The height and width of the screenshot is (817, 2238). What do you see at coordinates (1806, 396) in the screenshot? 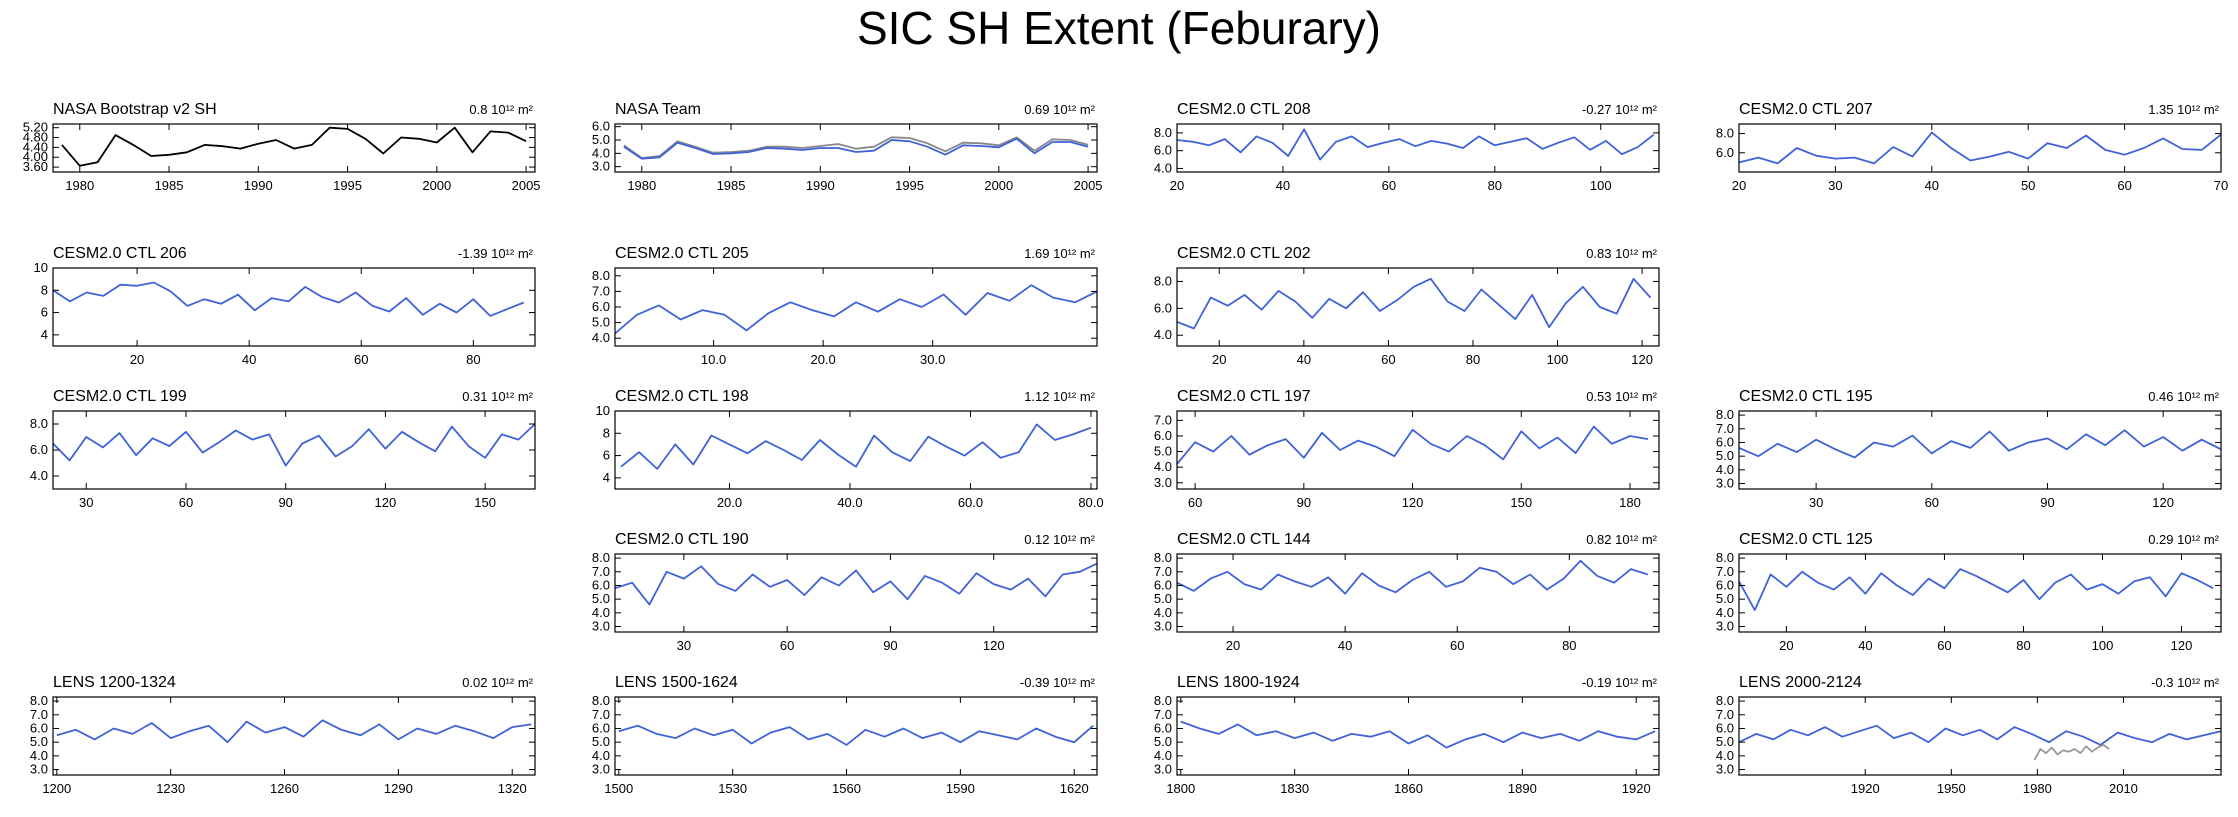
I see `panel-title: CESM2.0 CTL 195` at bounding box center [1806, 396].